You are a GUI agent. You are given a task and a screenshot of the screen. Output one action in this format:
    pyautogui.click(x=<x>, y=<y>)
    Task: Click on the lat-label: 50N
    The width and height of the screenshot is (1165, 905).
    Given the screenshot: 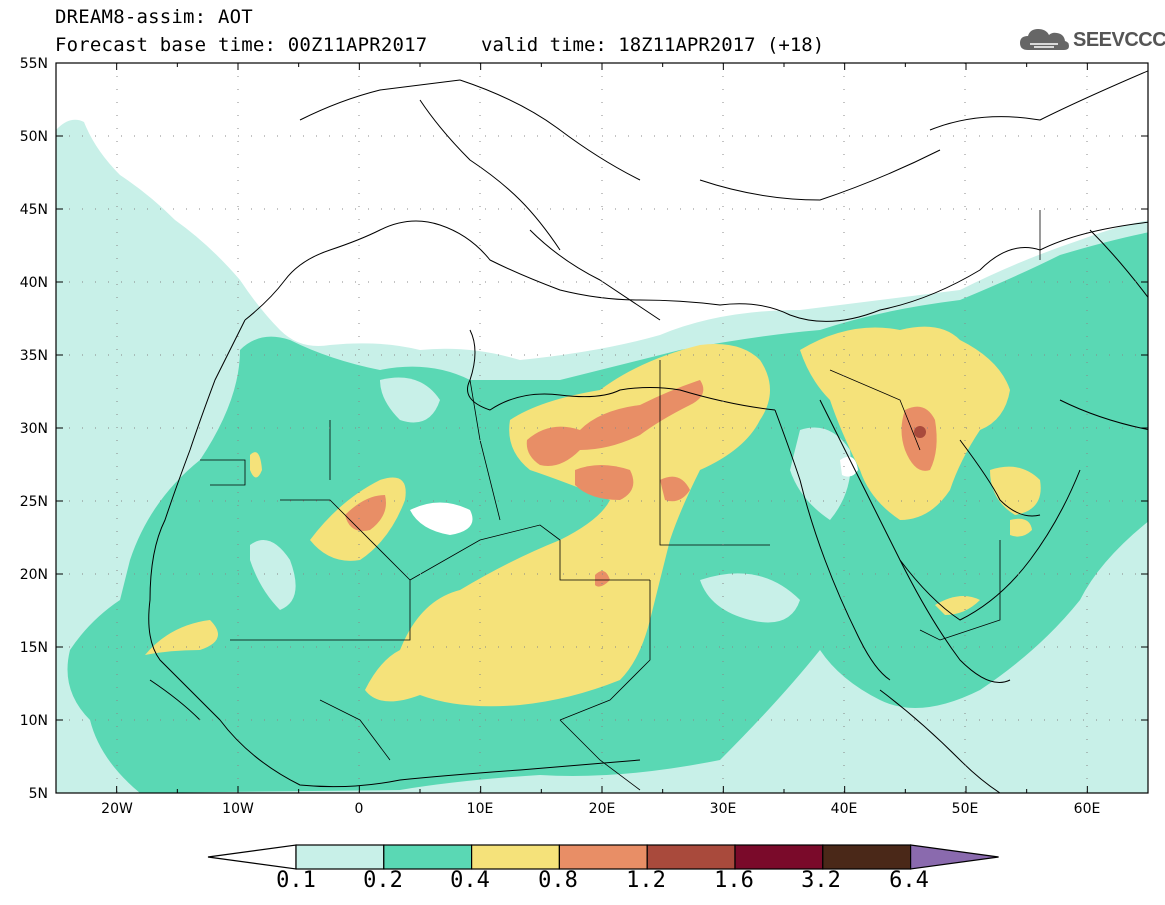 What is the action you would take?
    pyautogui.click(x=34, y=137)
    